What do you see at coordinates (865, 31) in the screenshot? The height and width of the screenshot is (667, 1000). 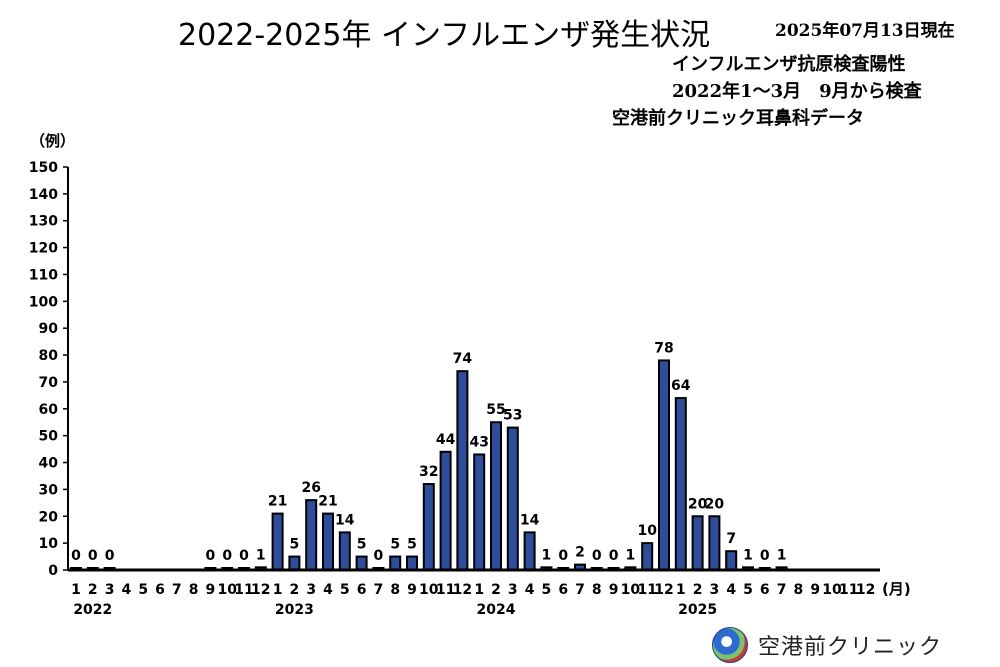 I see `as-of-date: 2025年07月13日現在` at bounding box center [865, 31].